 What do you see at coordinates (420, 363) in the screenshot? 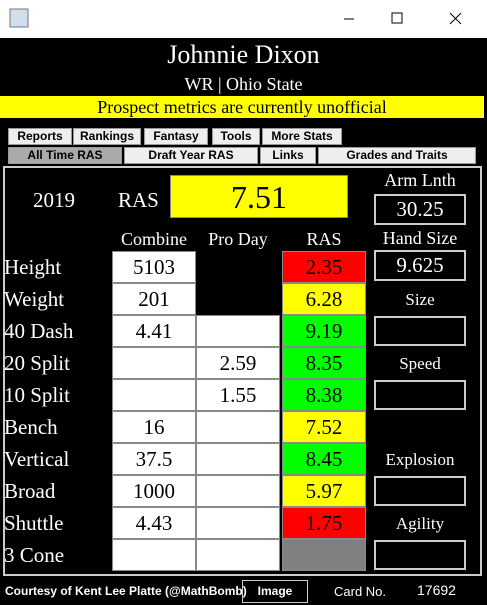
I see `grade-label: Speed` at bounding box center [420, 363].